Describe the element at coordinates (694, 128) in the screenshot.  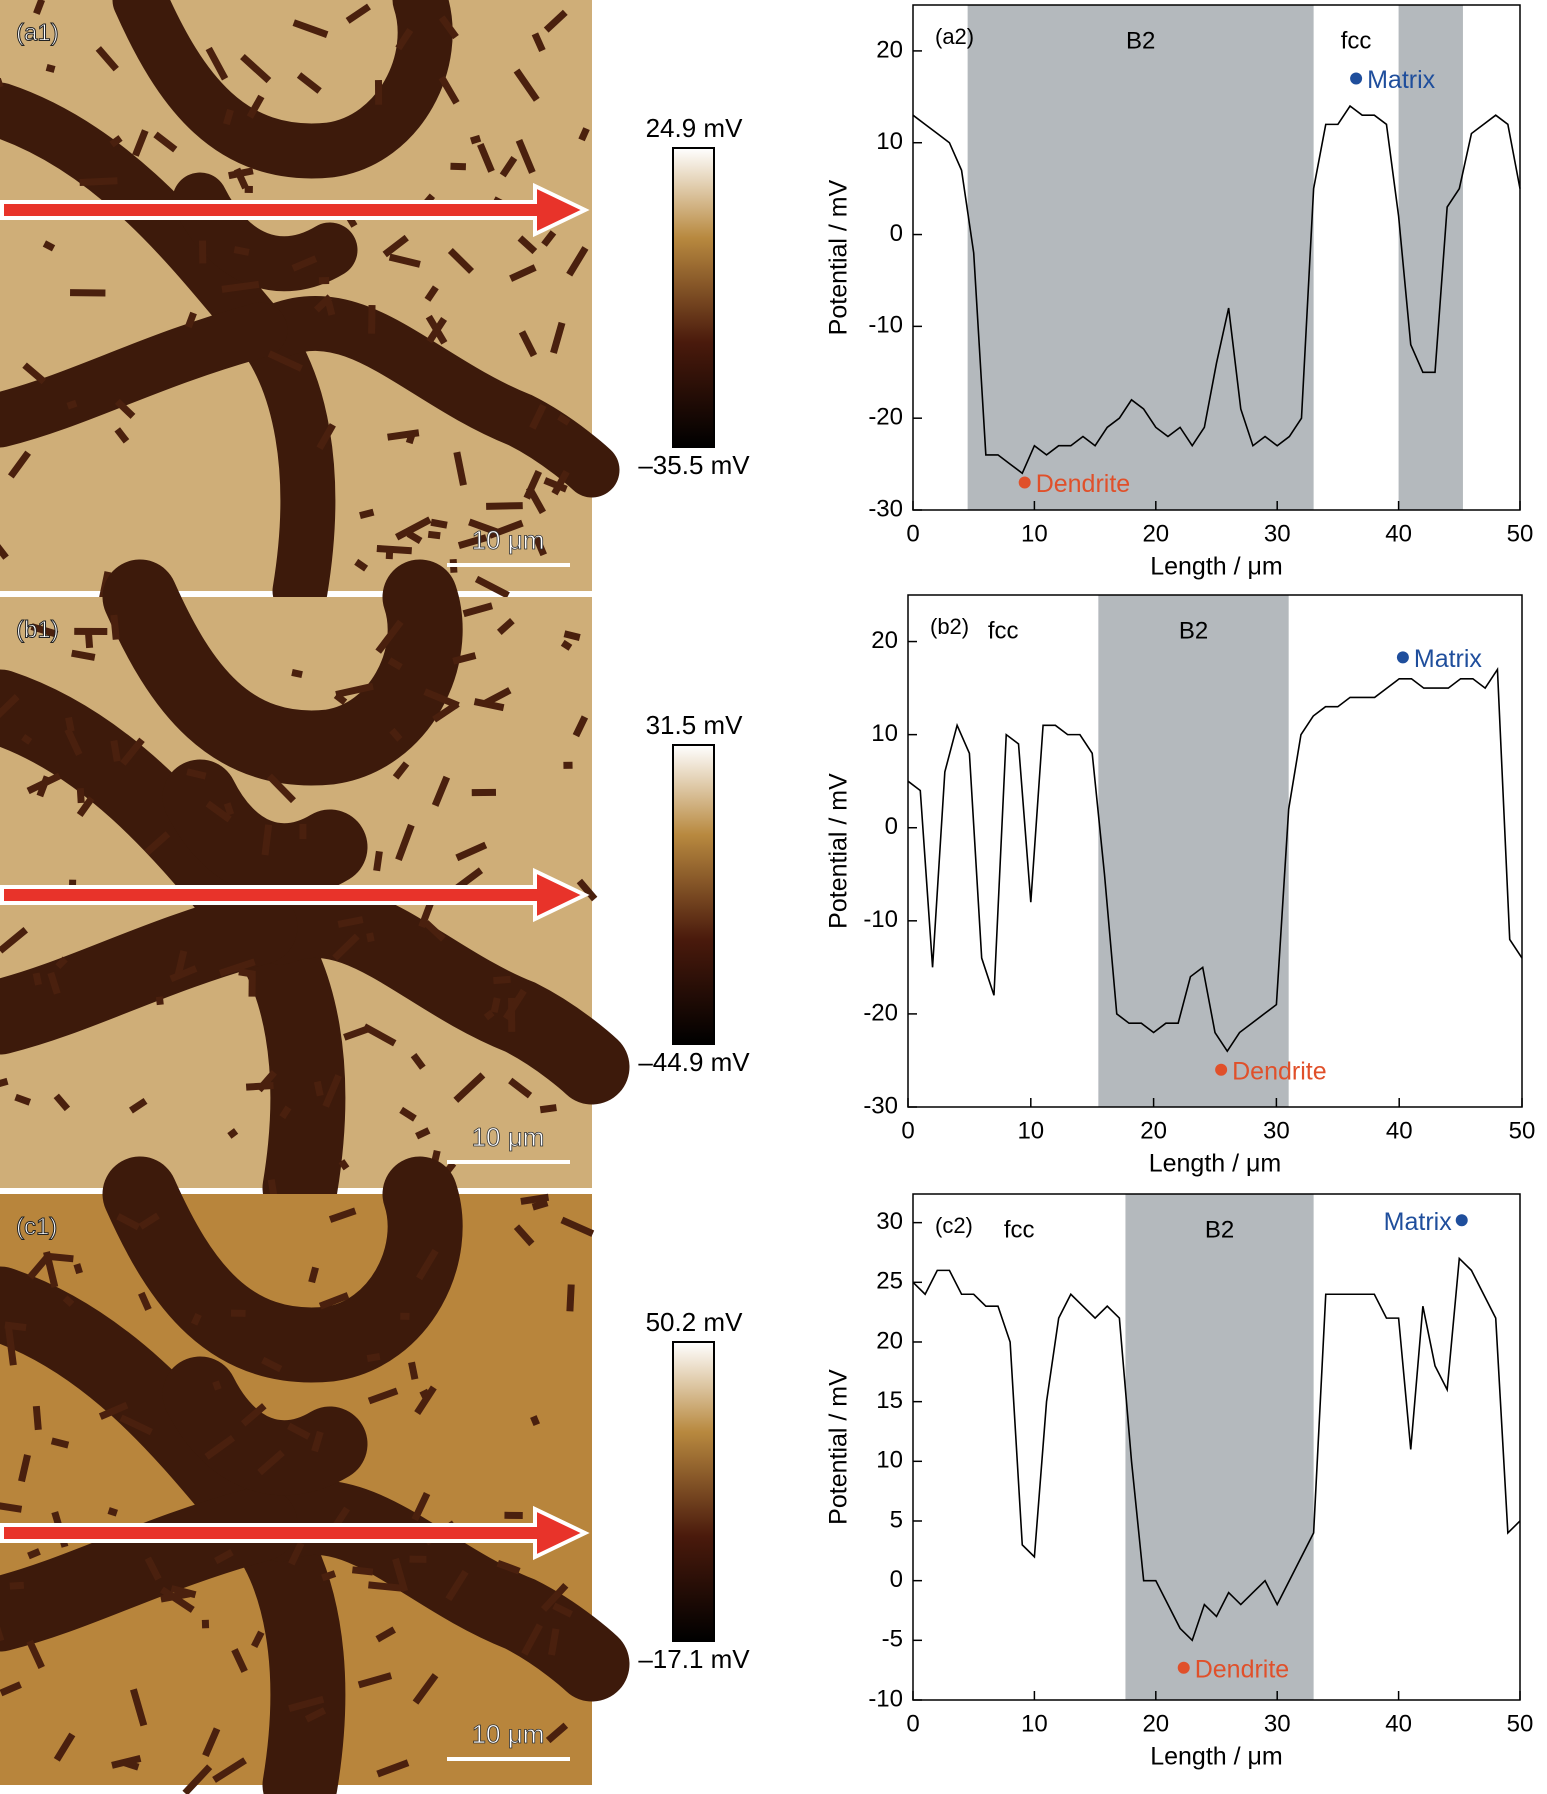
I see `colorbar-max-label: 24.9 mV` at that location.